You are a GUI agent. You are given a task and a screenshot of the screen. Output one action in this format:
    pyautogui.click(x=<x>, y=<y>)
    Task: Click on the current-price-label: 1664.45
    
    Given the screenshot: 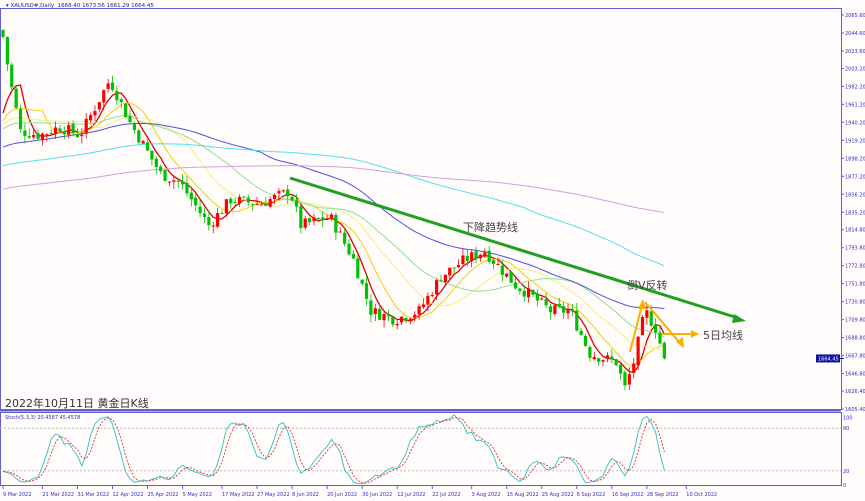 What is the action you would take?
    pyautogui.click(x=828, y=359)
    